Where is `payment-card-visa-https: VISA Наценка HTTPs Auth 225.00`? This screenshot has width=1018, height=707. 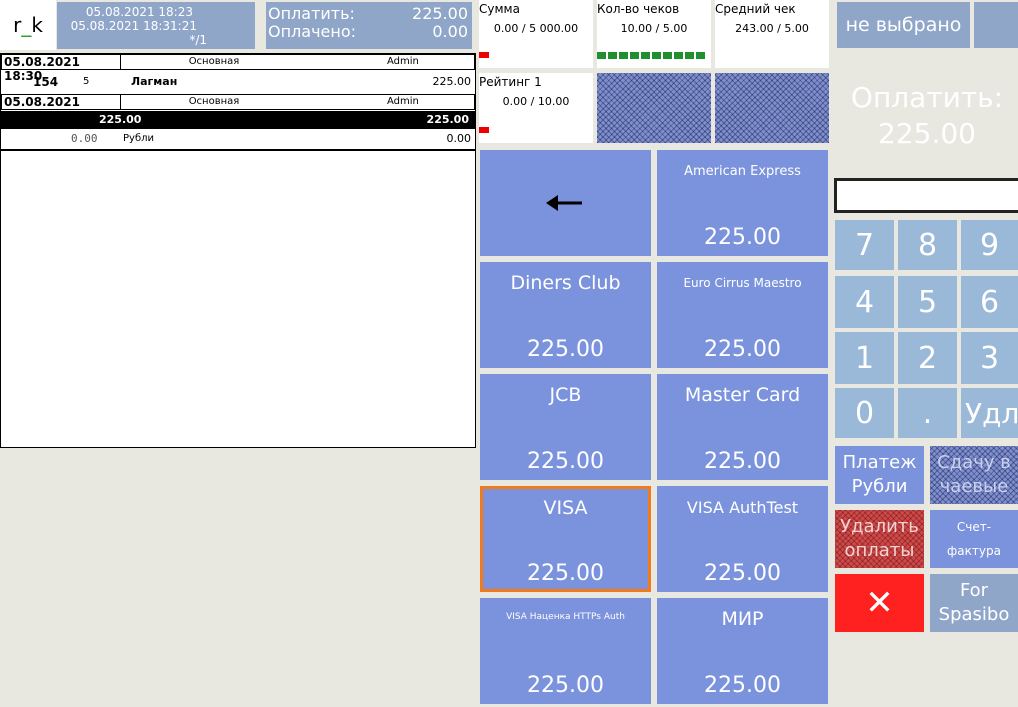
payment-card-visa-https: VISA Наценка HTTPs Auth 225.00 is located at coordinates (565, 651).